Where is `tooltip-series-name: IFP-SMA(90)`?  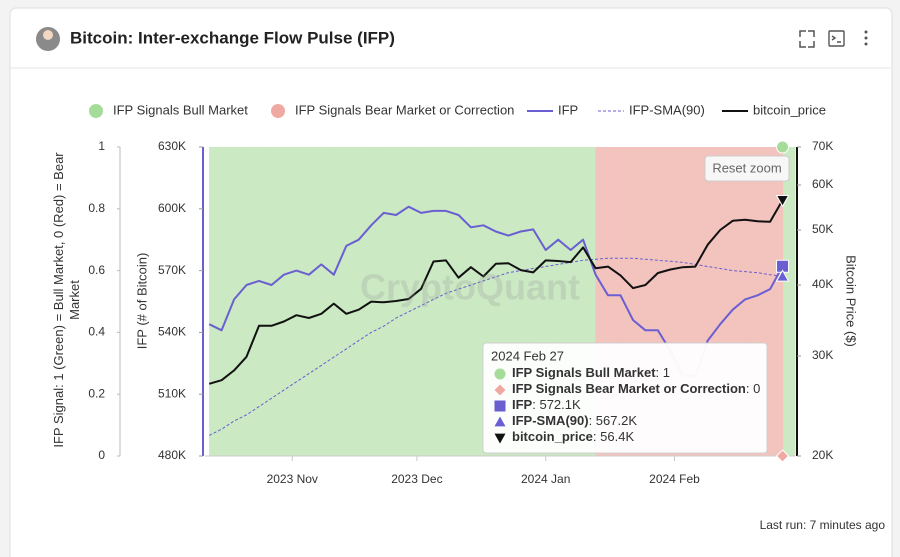
tooltip-series-name: IFP-SMA(90) is located at coordinates (550, 420).